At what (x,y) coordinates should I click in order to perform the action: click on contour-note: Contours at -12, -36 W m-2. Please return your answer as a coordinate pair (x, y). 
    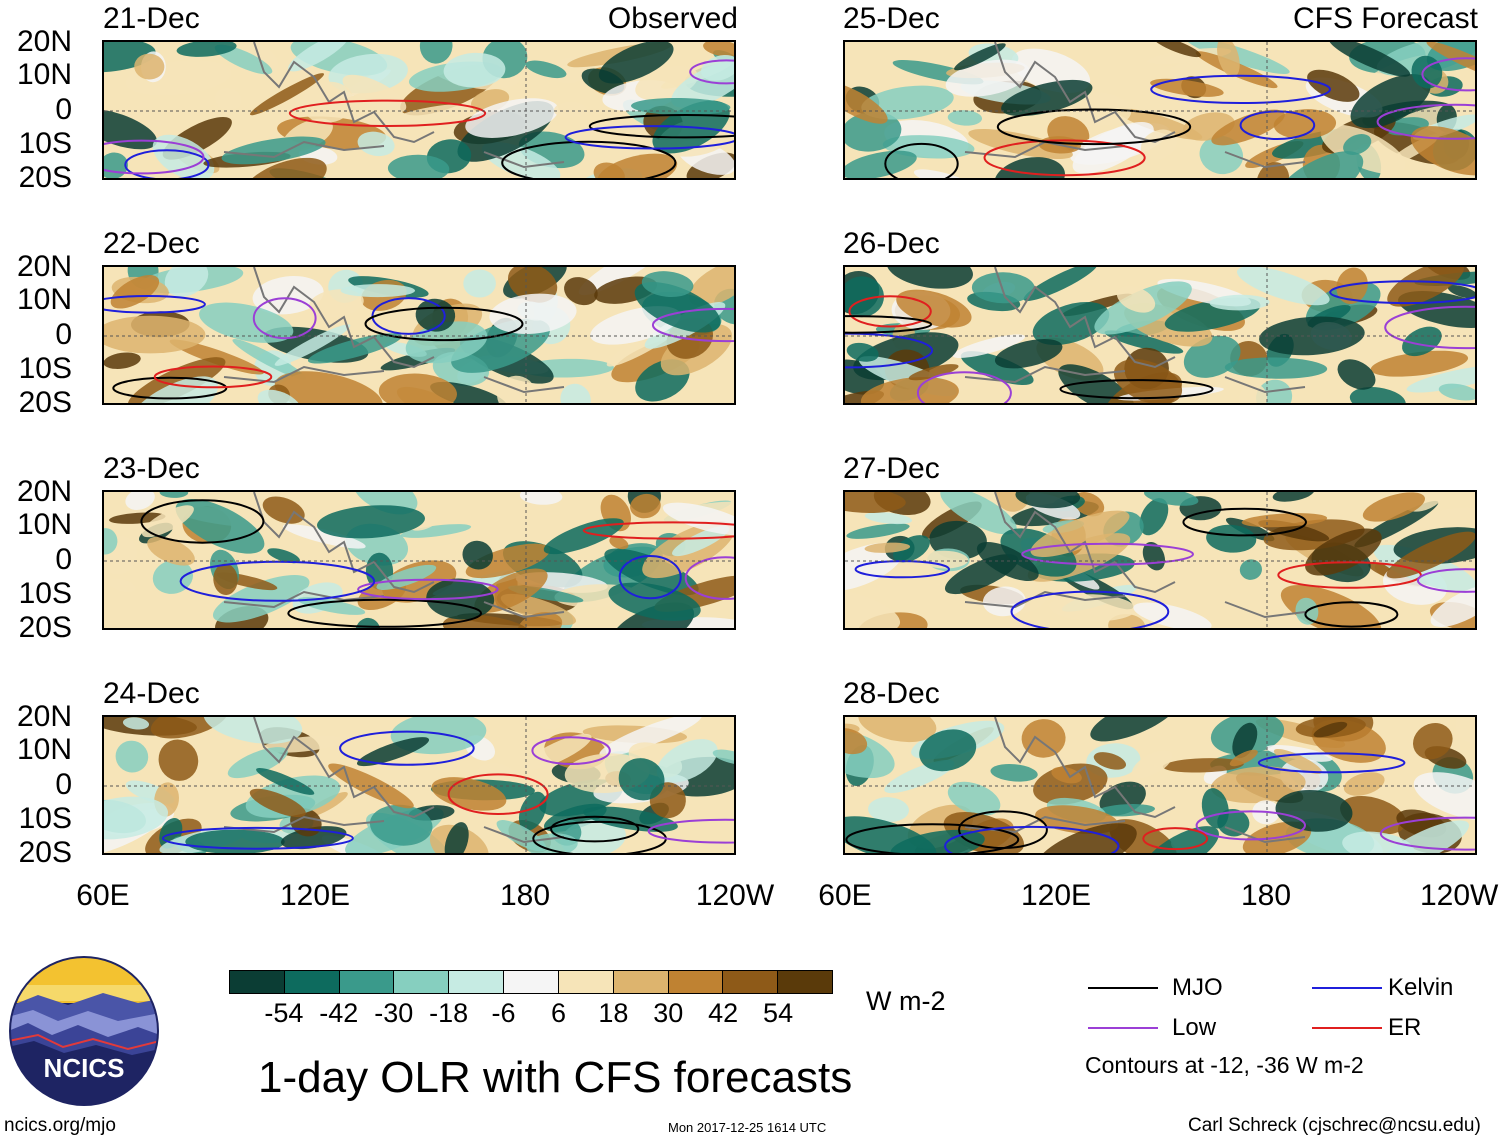
    Looking at the image, I should click on (1224, 1065).